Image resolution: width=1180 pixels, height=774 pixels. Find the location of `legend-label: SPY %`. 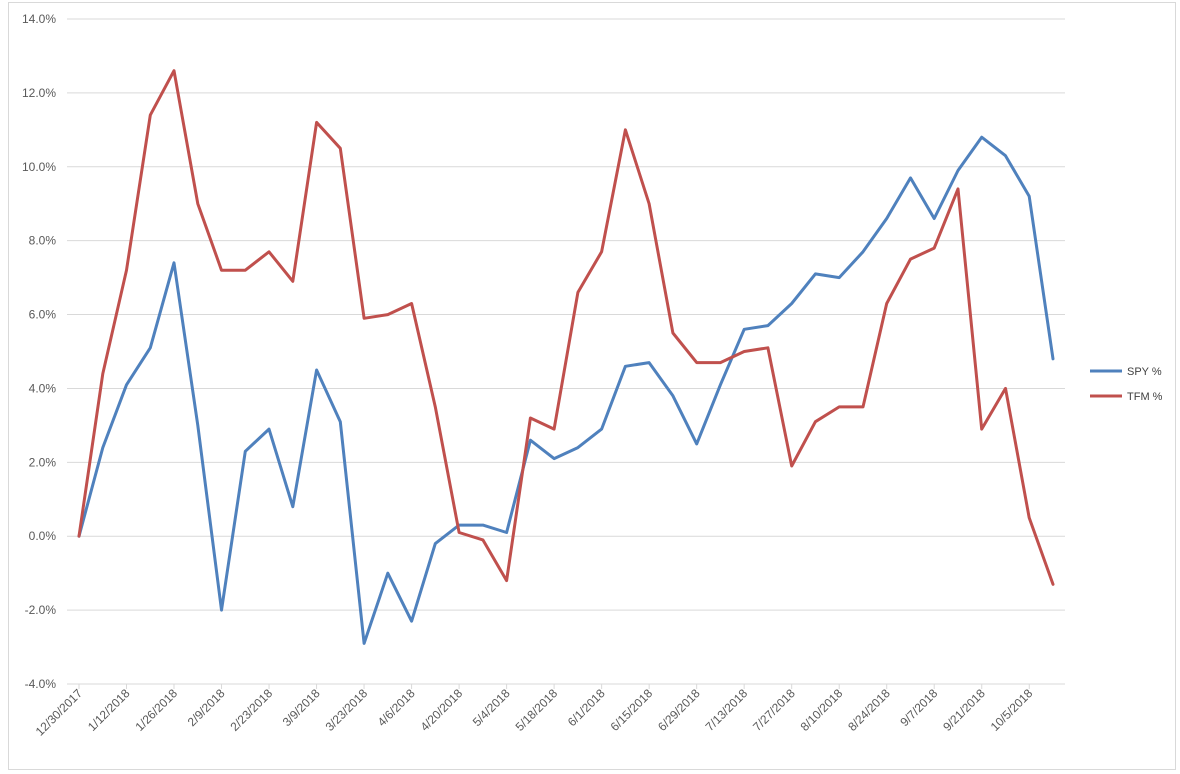

legend-label: SPY % is located at coordinates (1144, 372).